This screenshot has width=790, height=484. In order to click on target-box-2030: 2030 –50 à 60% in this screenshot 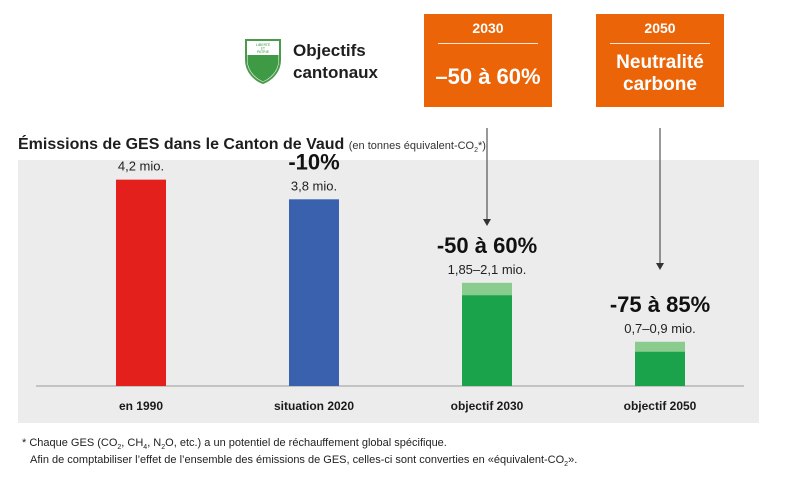, I will do `click(488, 60)`.